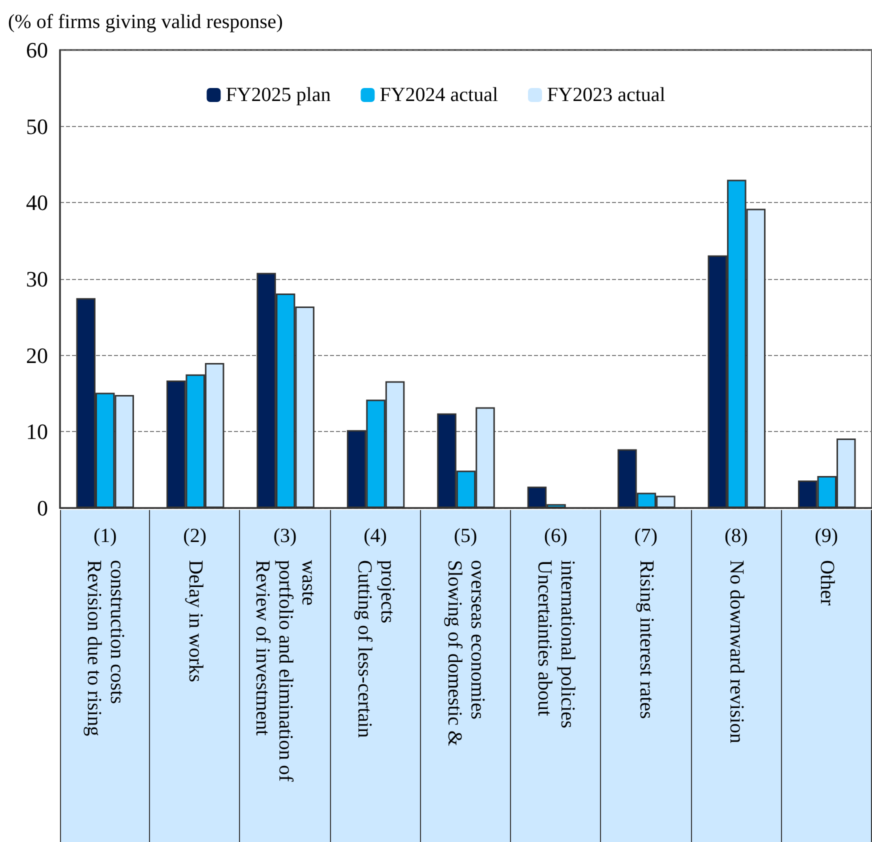 This screenshot has height=842, width=872. I want to click on y-tick-label: 10, so click(37, 431).